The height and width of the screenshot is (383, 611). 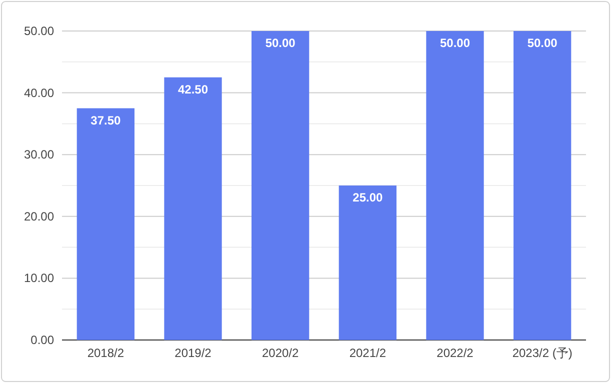 I want to click on x-tick-label: 2018/2, so click(x=105, y=353).